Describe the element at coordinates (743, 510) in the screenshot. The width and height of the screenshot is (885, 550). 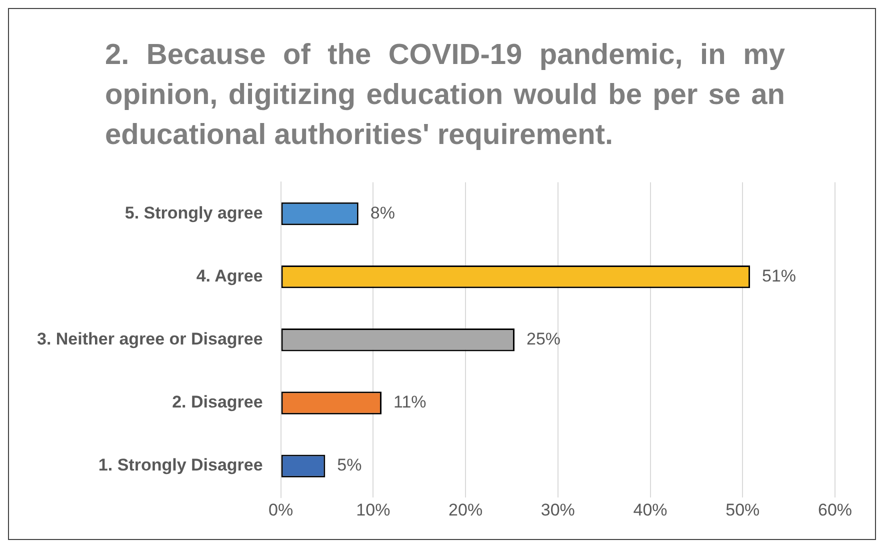
I see `x-tick-label: 50%` at that location.